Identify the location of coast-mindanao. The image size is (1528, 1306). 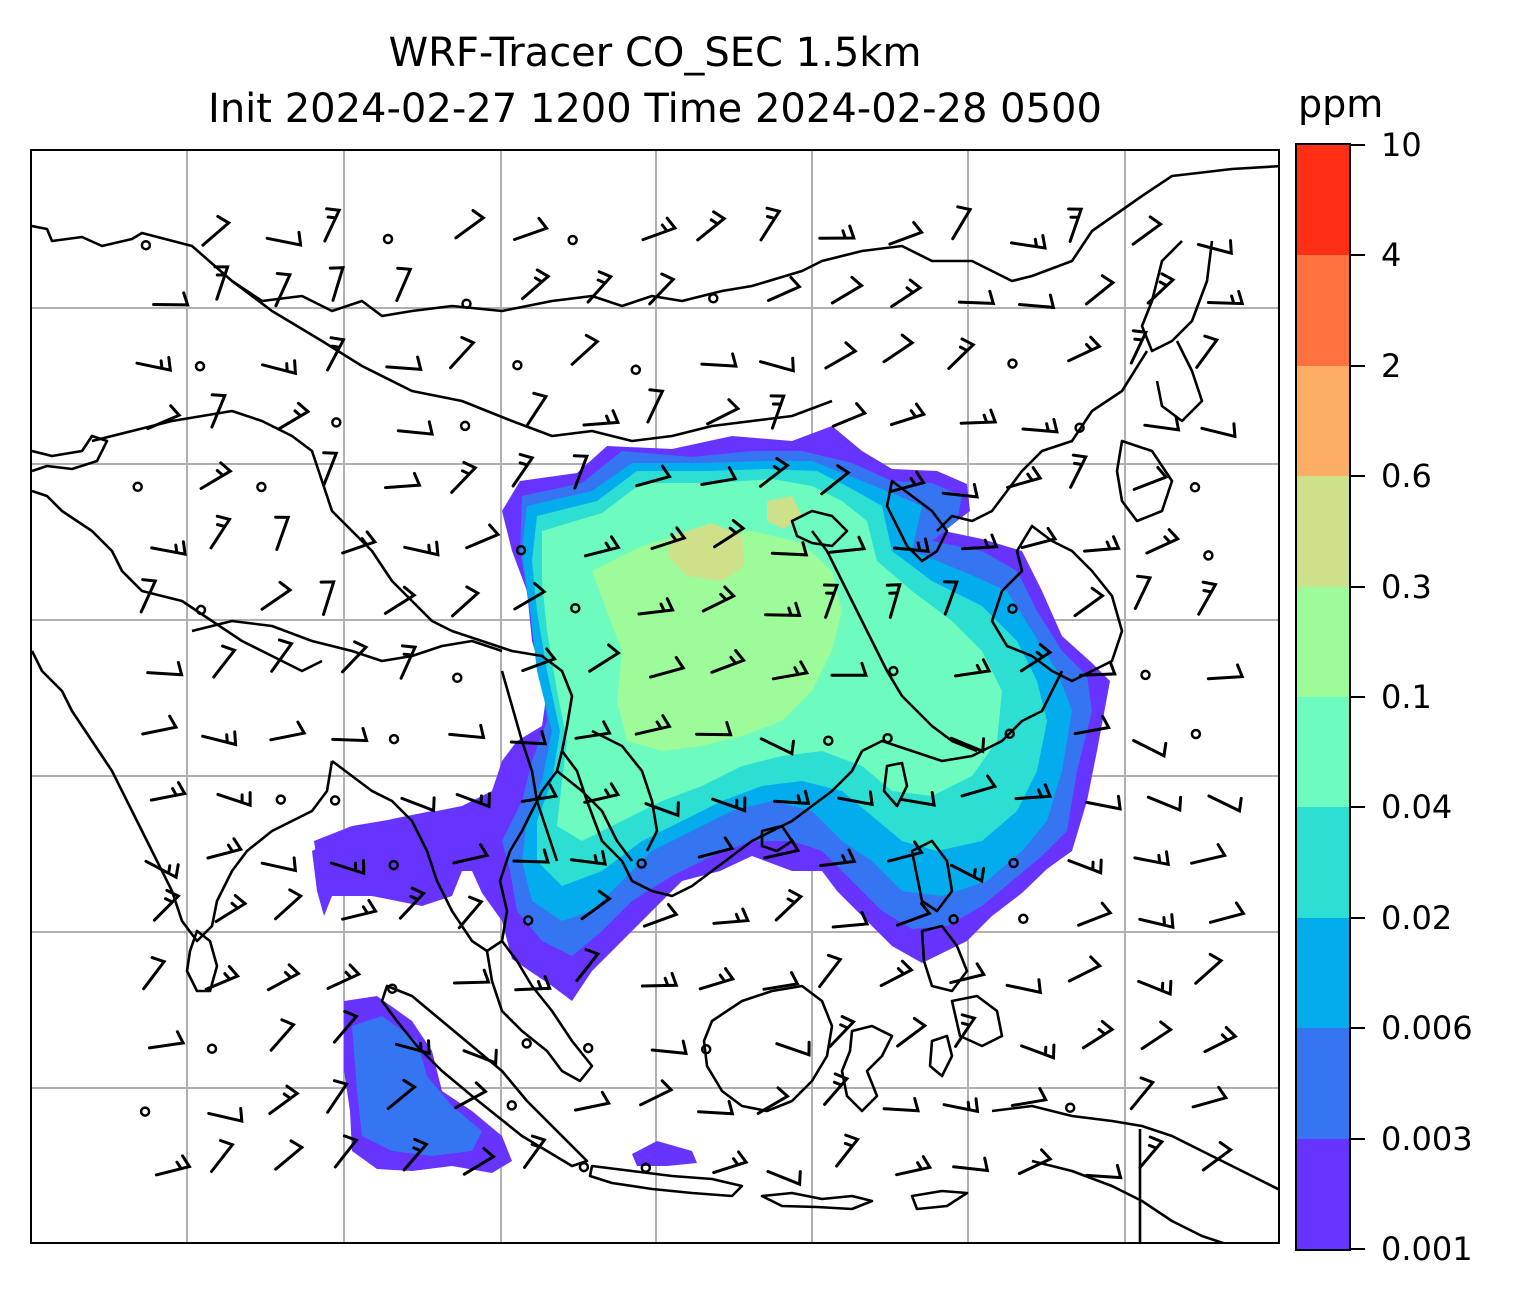
(977, 1021).